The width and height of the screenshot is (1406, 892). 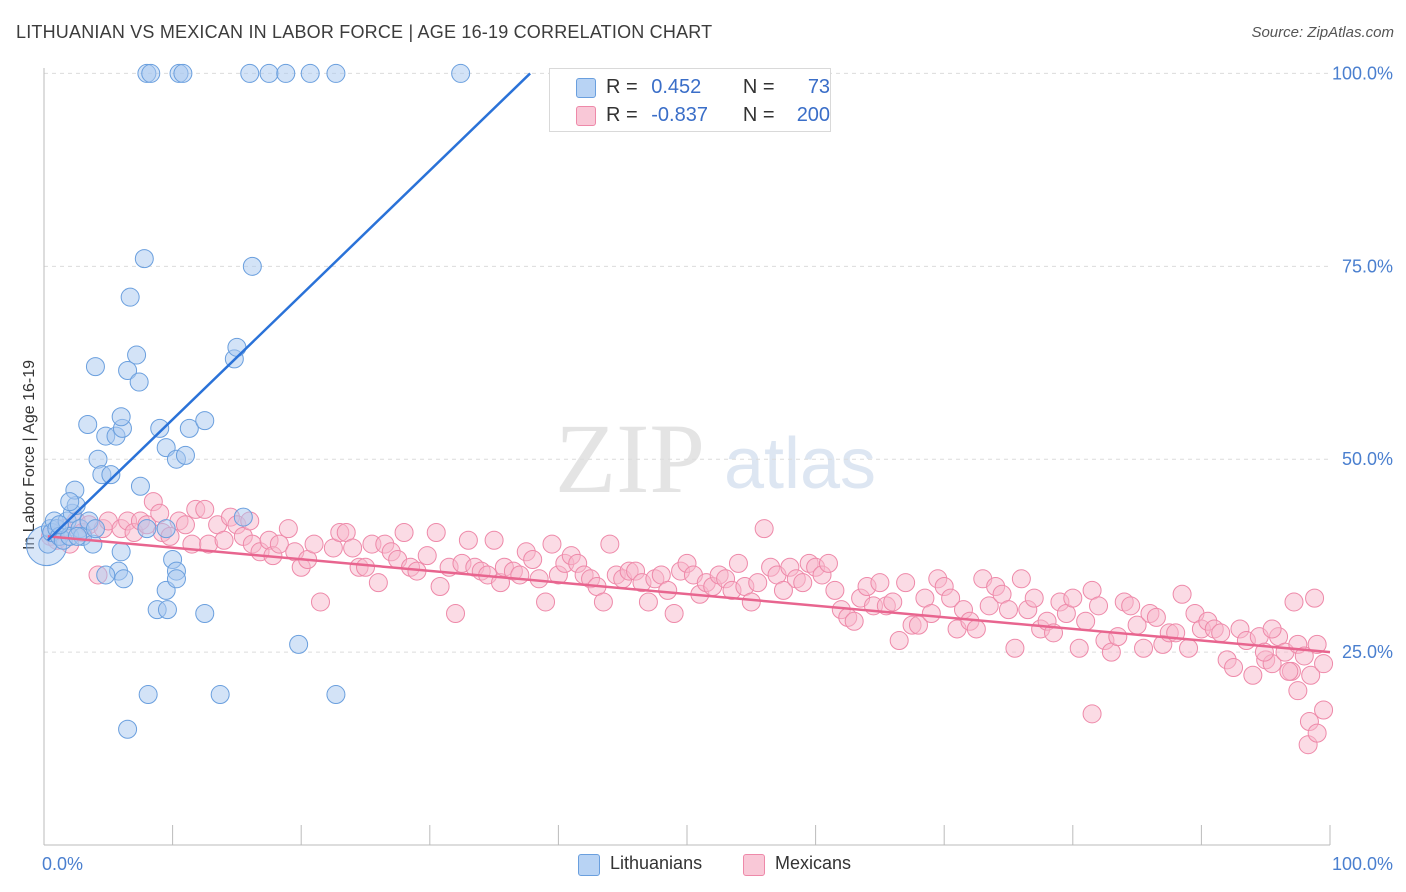 What do you see at coordinates (819, 87) in the screenshot?
I see `n-value-lithuanians: 73` at bounding box center [819, 87].